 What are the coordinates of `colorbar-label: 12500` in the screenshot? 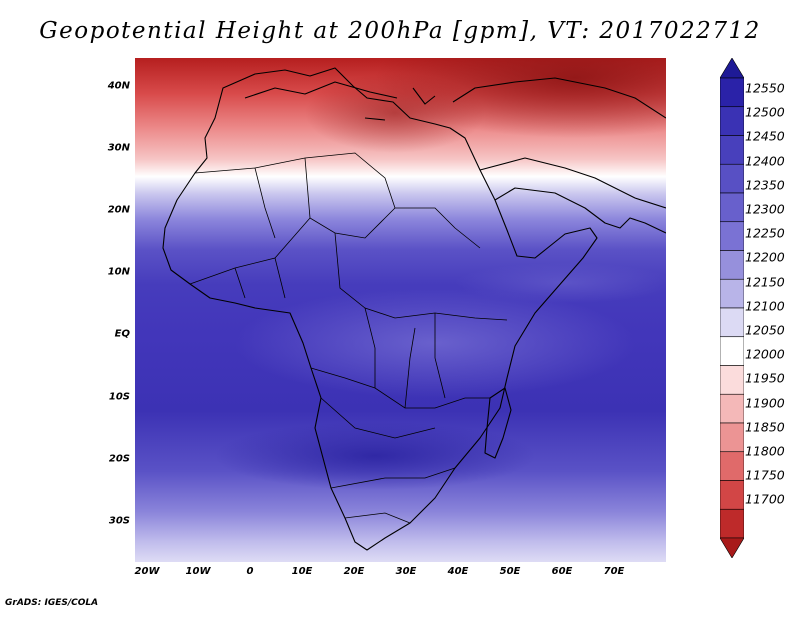 It's located at (765, 112).